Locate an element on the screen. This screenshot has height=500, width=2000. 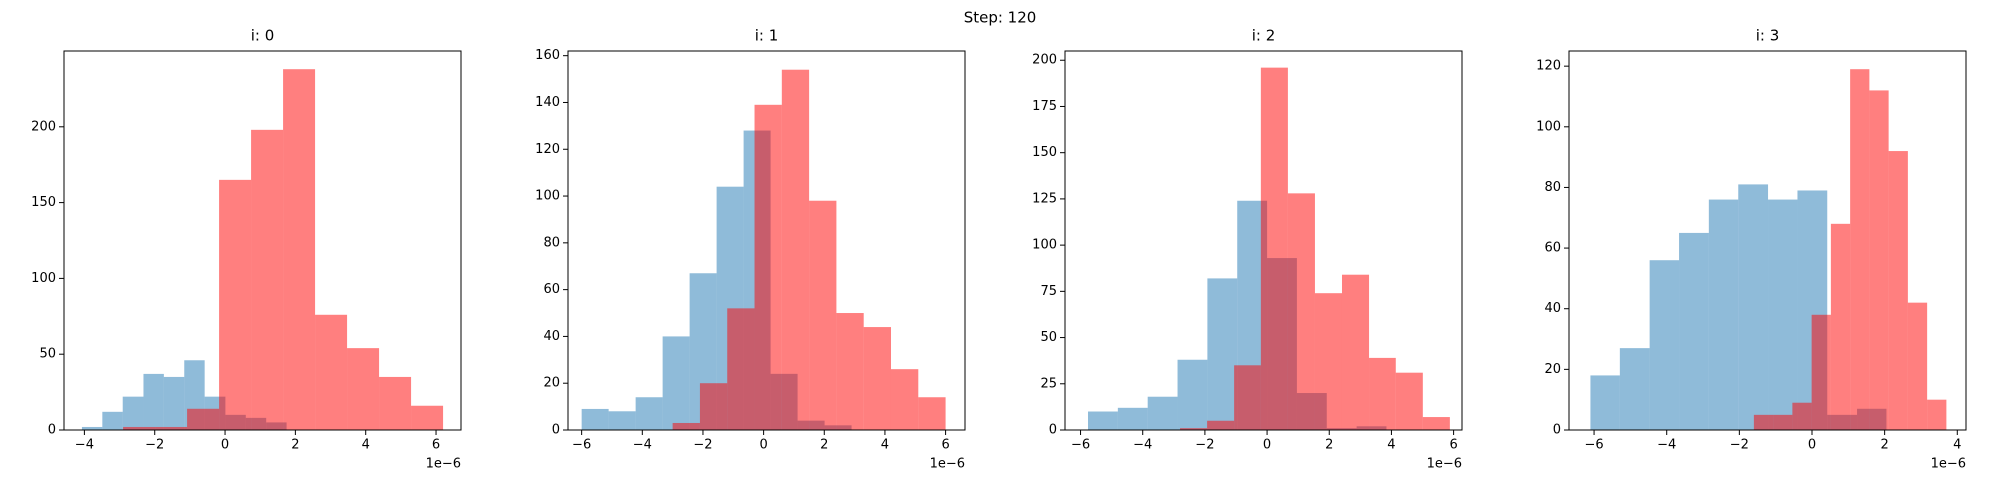
subplot-title: i: 3 is located at coordinates (1768, 36).